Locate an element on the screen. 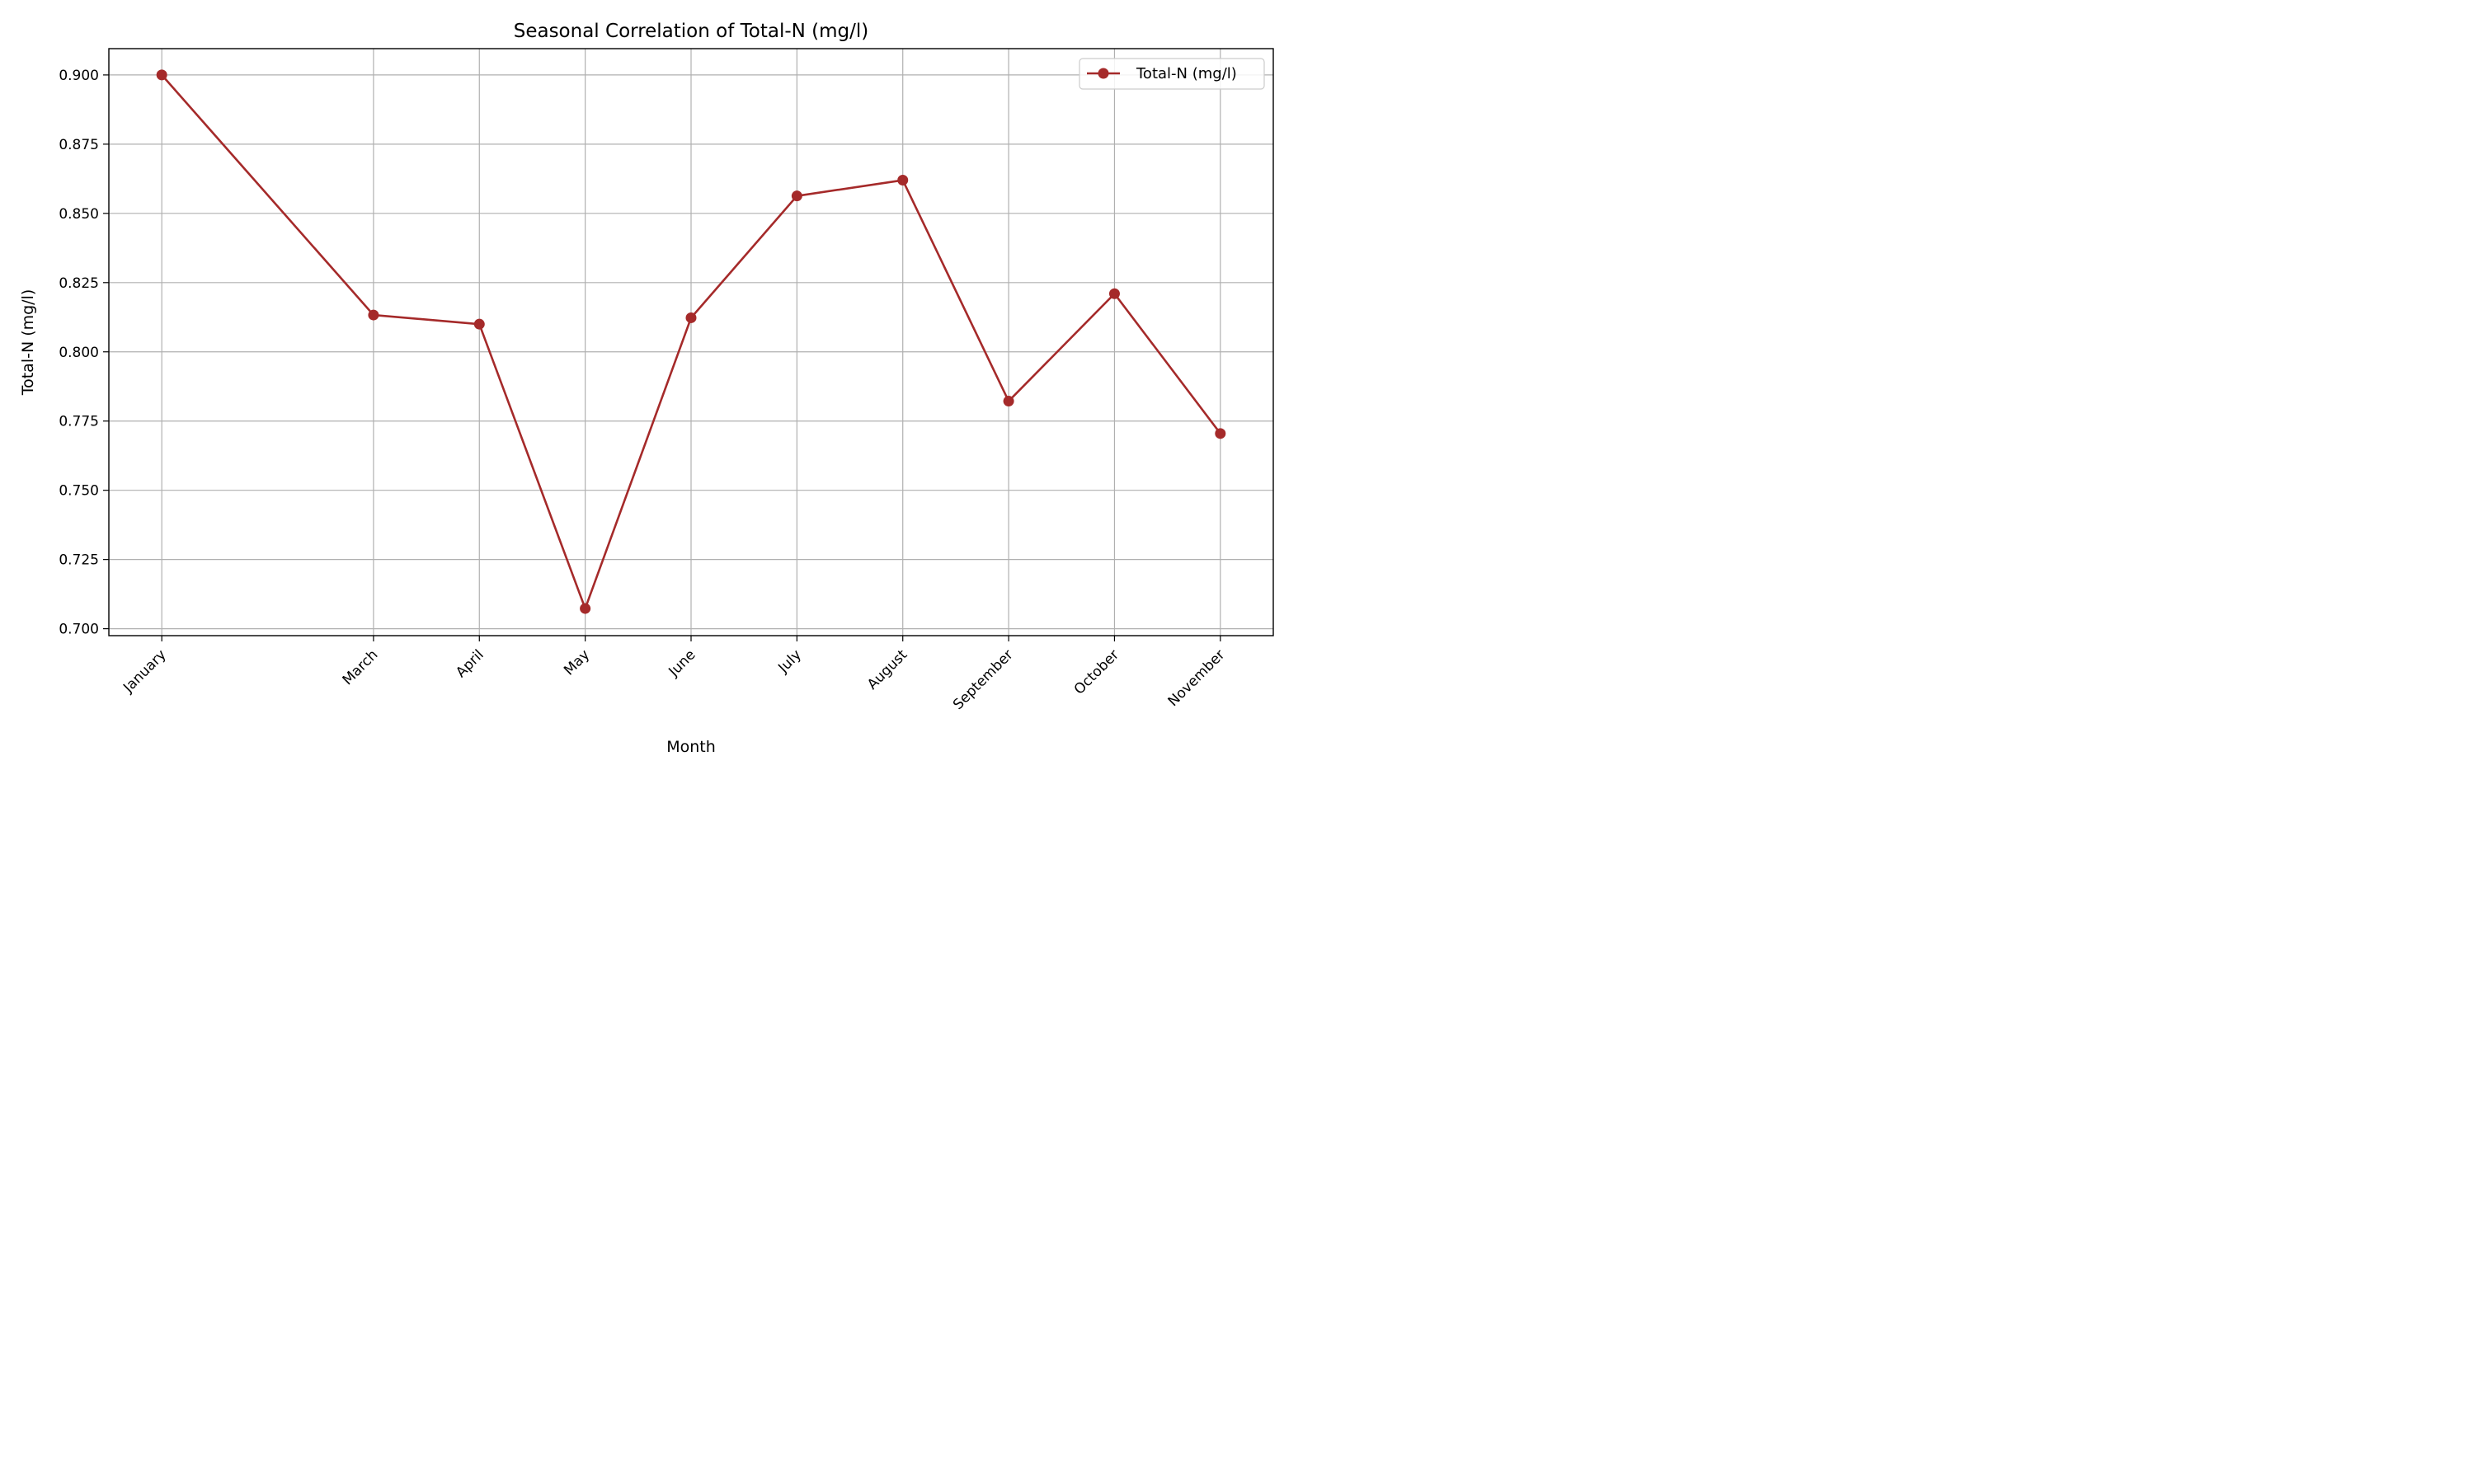 This screenshot has width=2474, height=1484. x-tick-label: May is located at coordinates (577, 662).